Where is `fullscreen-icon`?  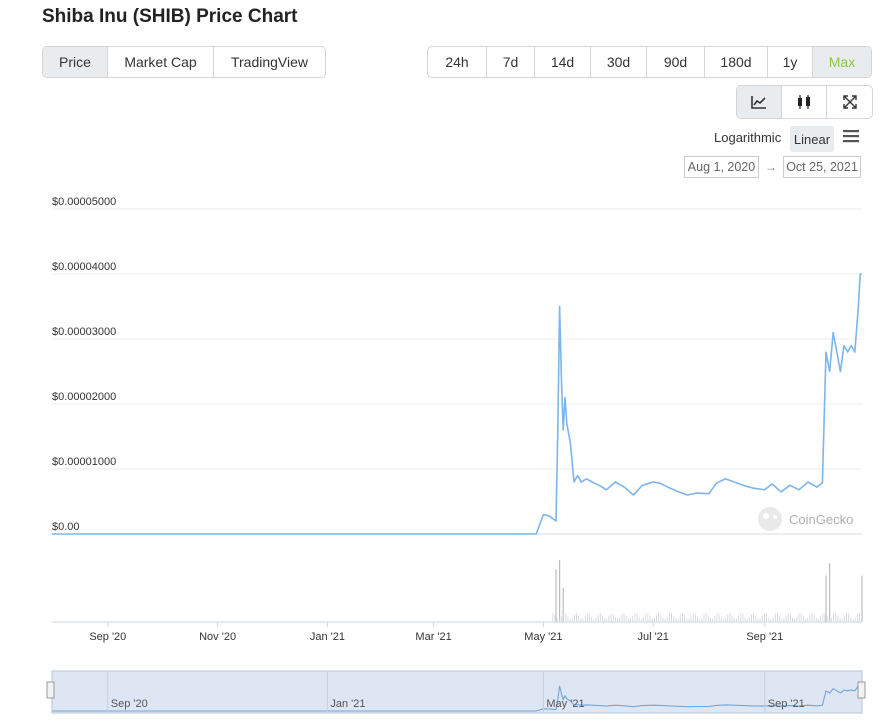 fullscreen-icon is located at coordinates (849, 102).